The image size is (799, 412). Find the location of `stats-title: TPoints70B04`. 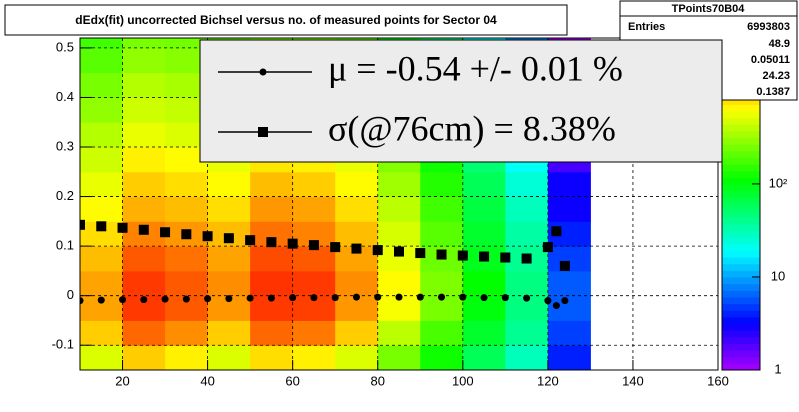

stats-title: TPoints70B04 is located at coordinates (709, 9).